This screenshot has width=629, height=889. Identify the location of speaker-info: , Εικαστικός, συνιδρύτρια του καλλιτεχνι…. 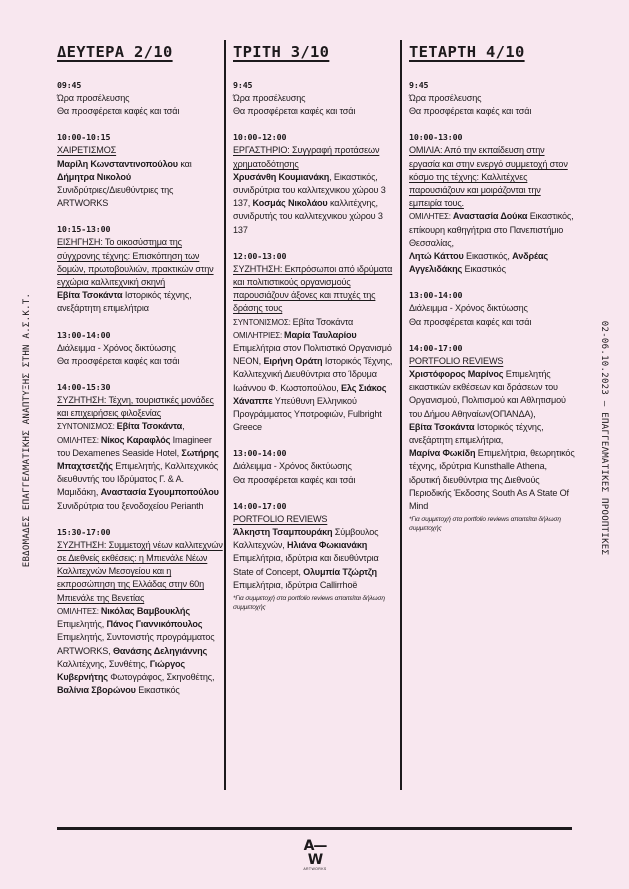
(309, 190).